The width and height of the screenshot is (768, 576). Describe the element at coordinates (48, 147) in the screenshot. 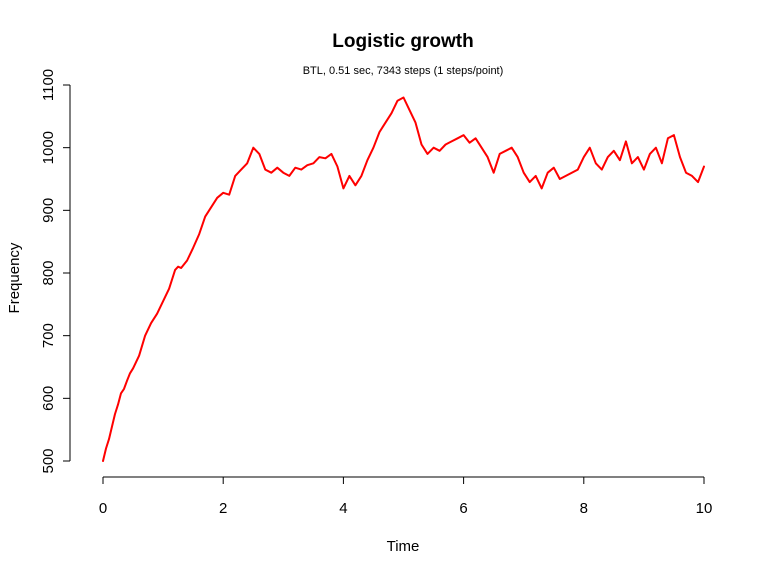

I see `y-tick-label: 1000` at that location.